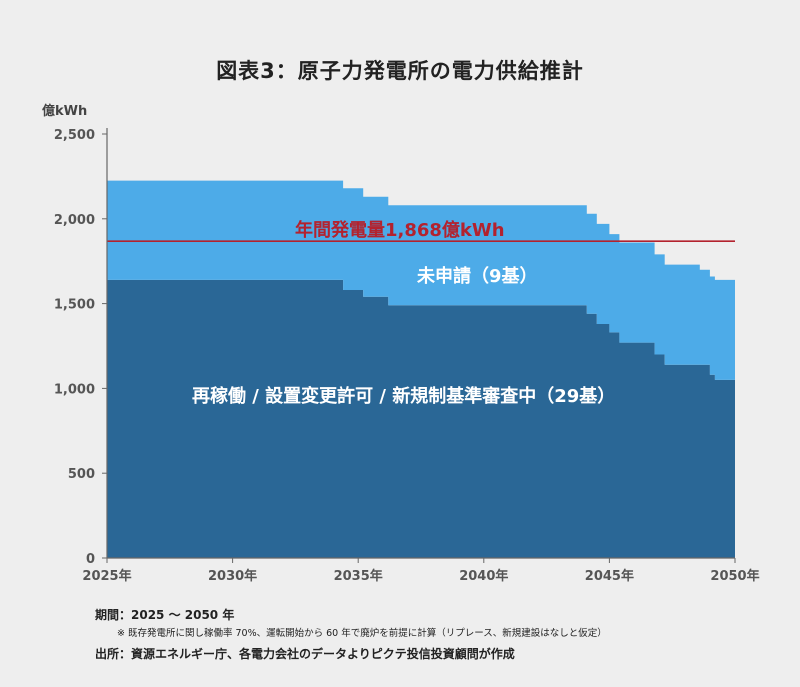  Describe the element at coordinates (64, 111) in the screenshot. I see `y-axis-unit-label: 億kWh` at that location.